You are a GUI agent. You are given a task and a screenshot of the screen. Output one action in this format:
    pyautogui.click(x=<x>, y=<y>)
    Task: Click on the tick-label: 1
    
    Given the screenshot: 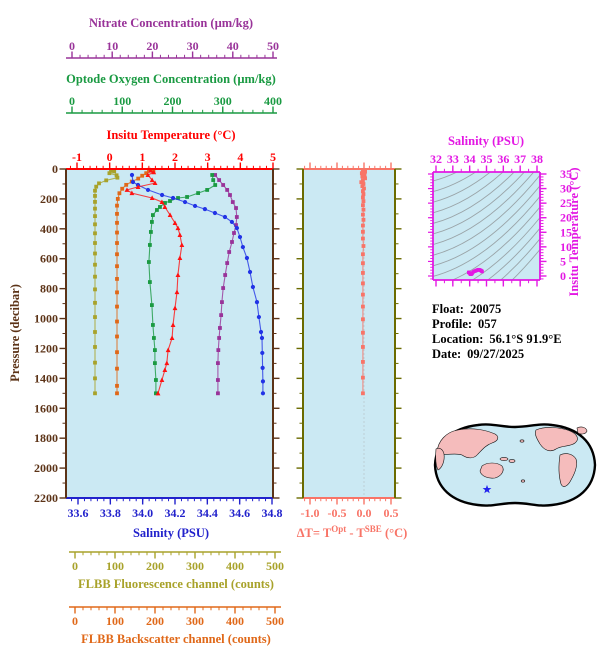 What is the action you would take?
    pyautogui.click(x=142, y=157)
    